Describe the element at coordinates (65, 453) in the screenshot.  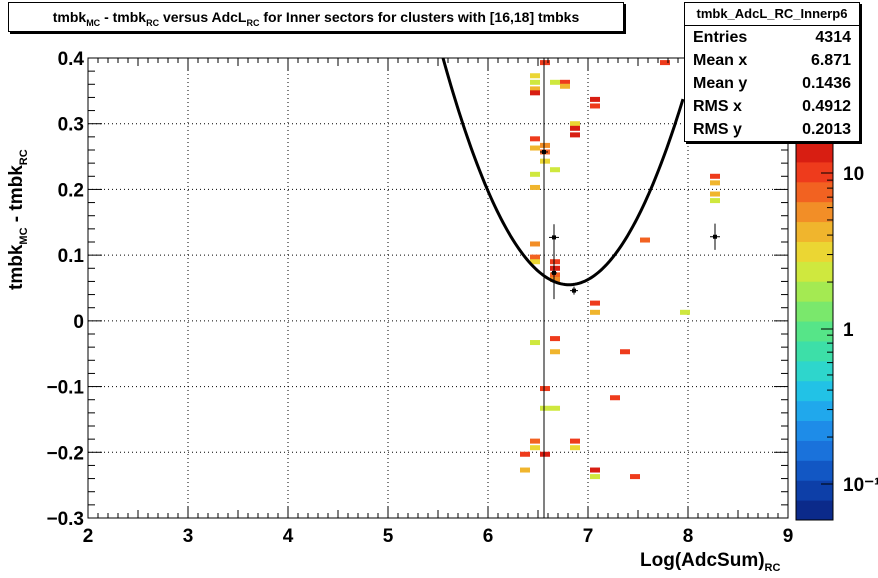
I see `y-tick-label: −0.2` at that location.